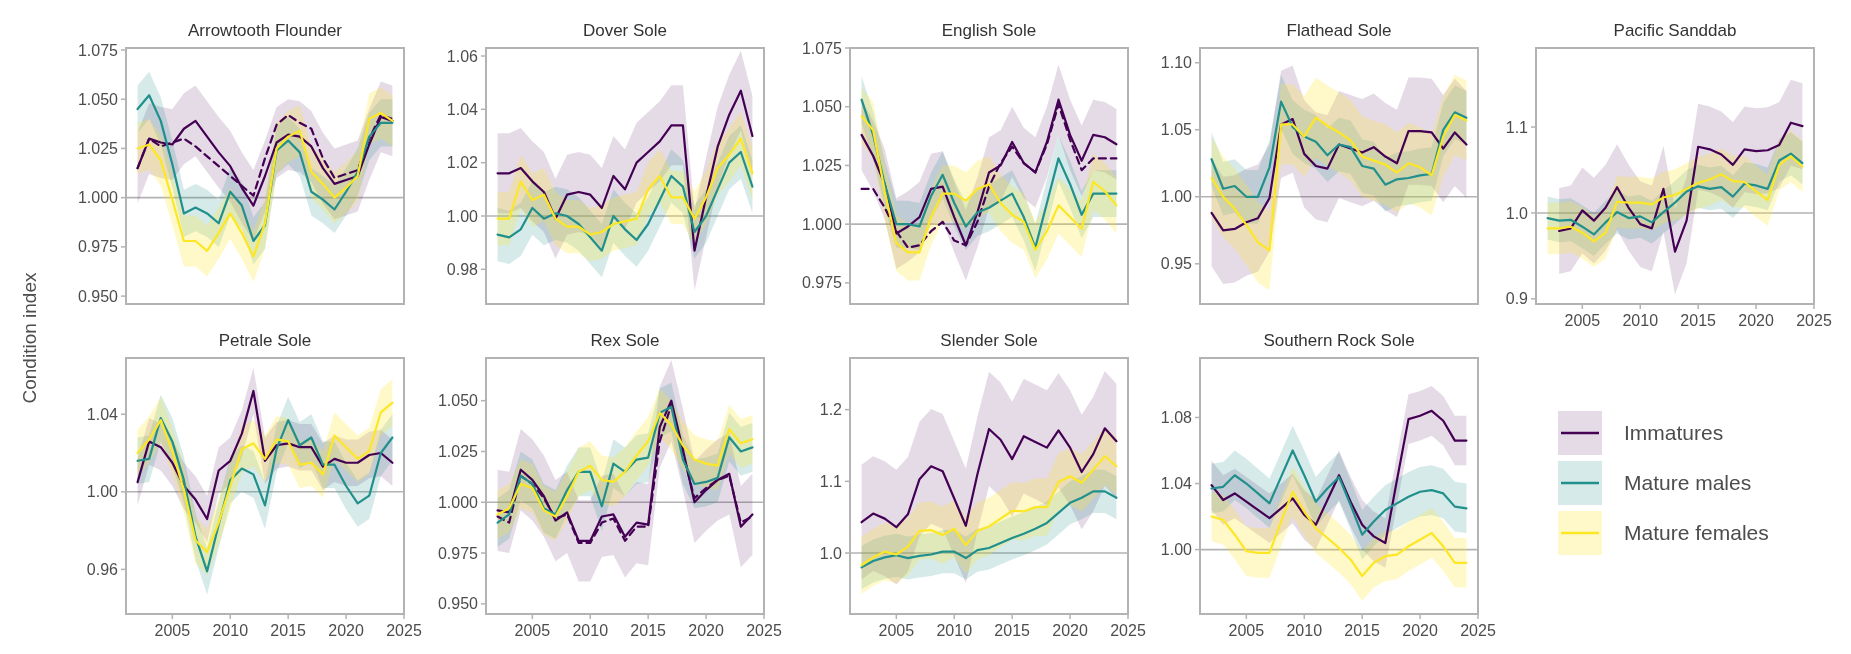  I want to click on chart-title: Petrale Sole, so click(265, 340).